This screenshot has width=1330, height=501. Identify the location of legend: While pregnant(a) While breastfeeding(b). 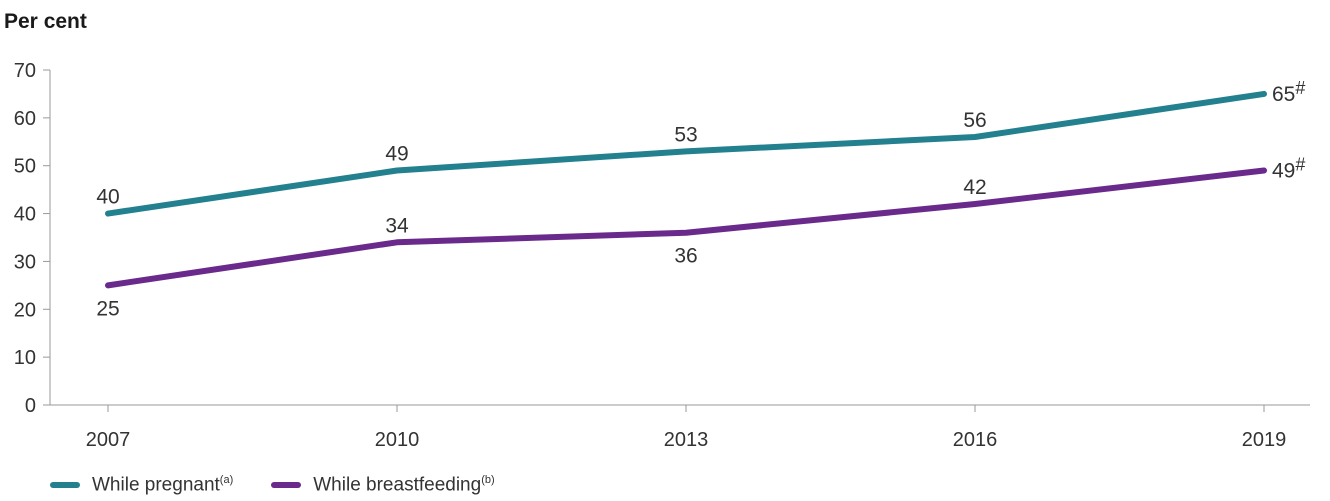
(291, 485).